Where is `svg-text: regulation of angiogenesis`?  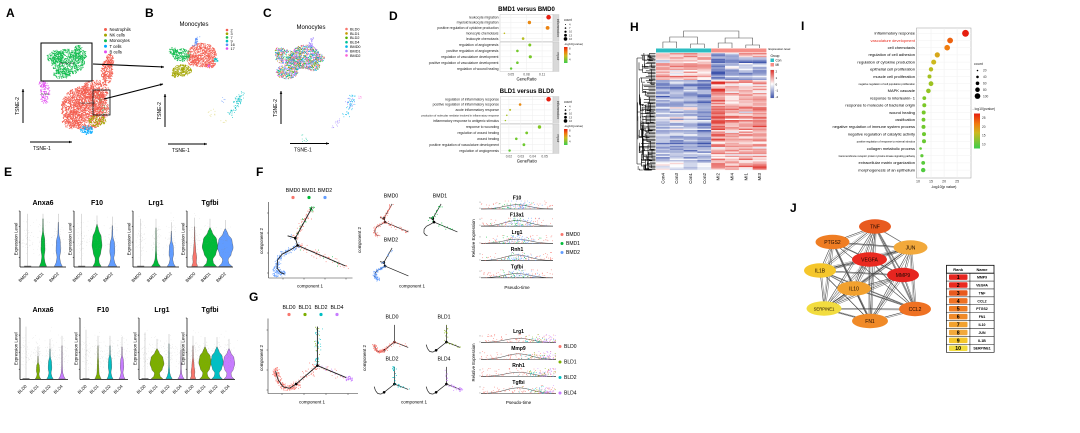
svg-text: regulation of angiogenesis is located at coordinates (479, 45).